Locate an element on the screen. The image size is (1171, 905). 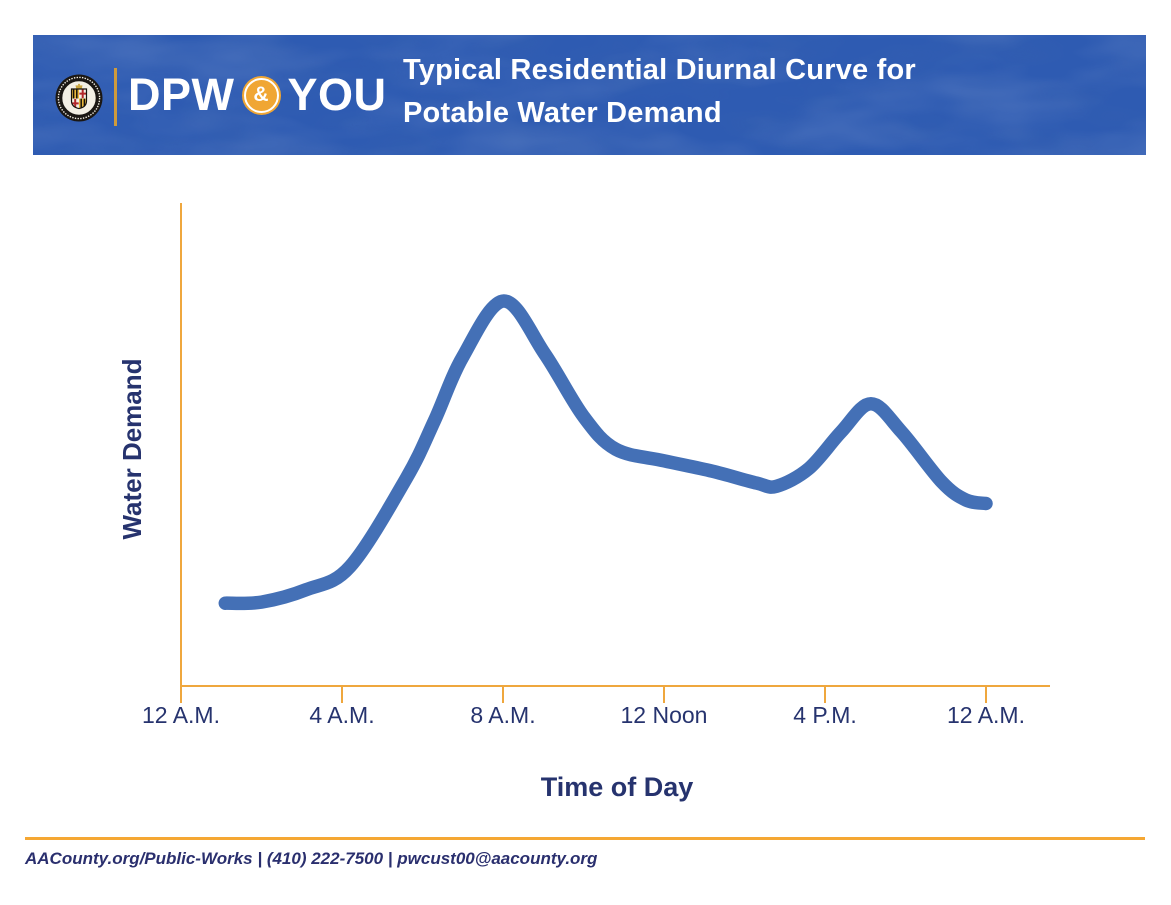
title-line-2: Potable Water Demand is located at coordinates (562, 113).